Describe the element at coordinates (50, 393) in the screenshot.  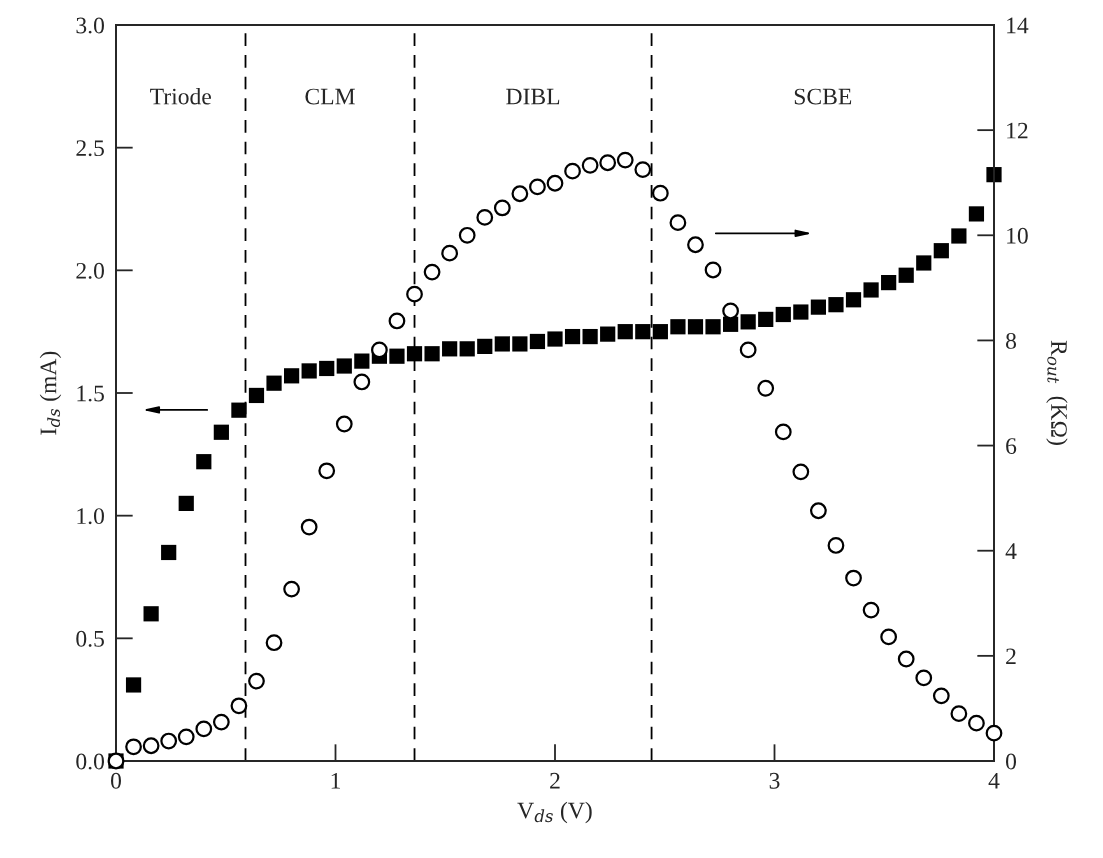
I see `y-axis-title: I$_{ds}$ (mA)` at that location.